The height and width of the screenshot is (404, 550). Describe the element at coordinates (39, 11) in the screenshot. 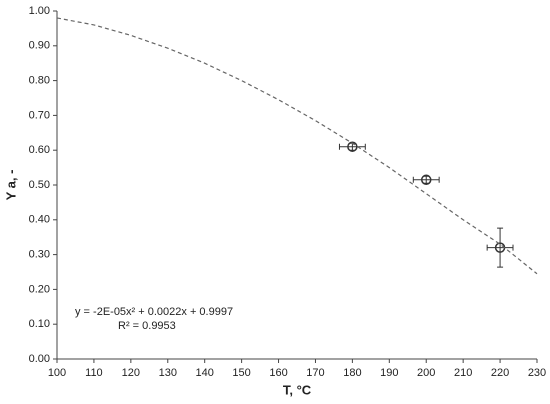

I see `y-tick-label: 1.00` at that location.